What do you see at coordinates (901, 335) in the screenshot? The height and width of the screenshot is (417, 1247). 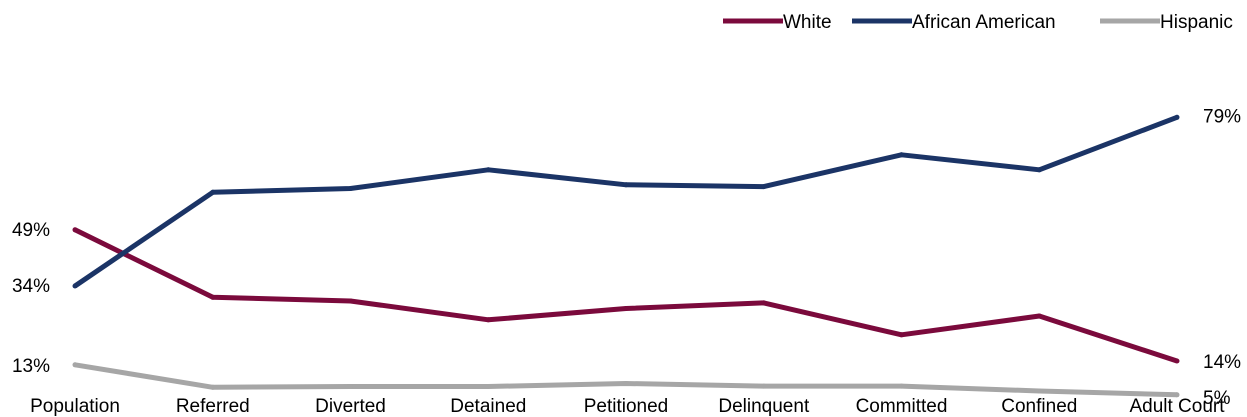 I see `data-point-white-committed` at bounding box center [901, 335].